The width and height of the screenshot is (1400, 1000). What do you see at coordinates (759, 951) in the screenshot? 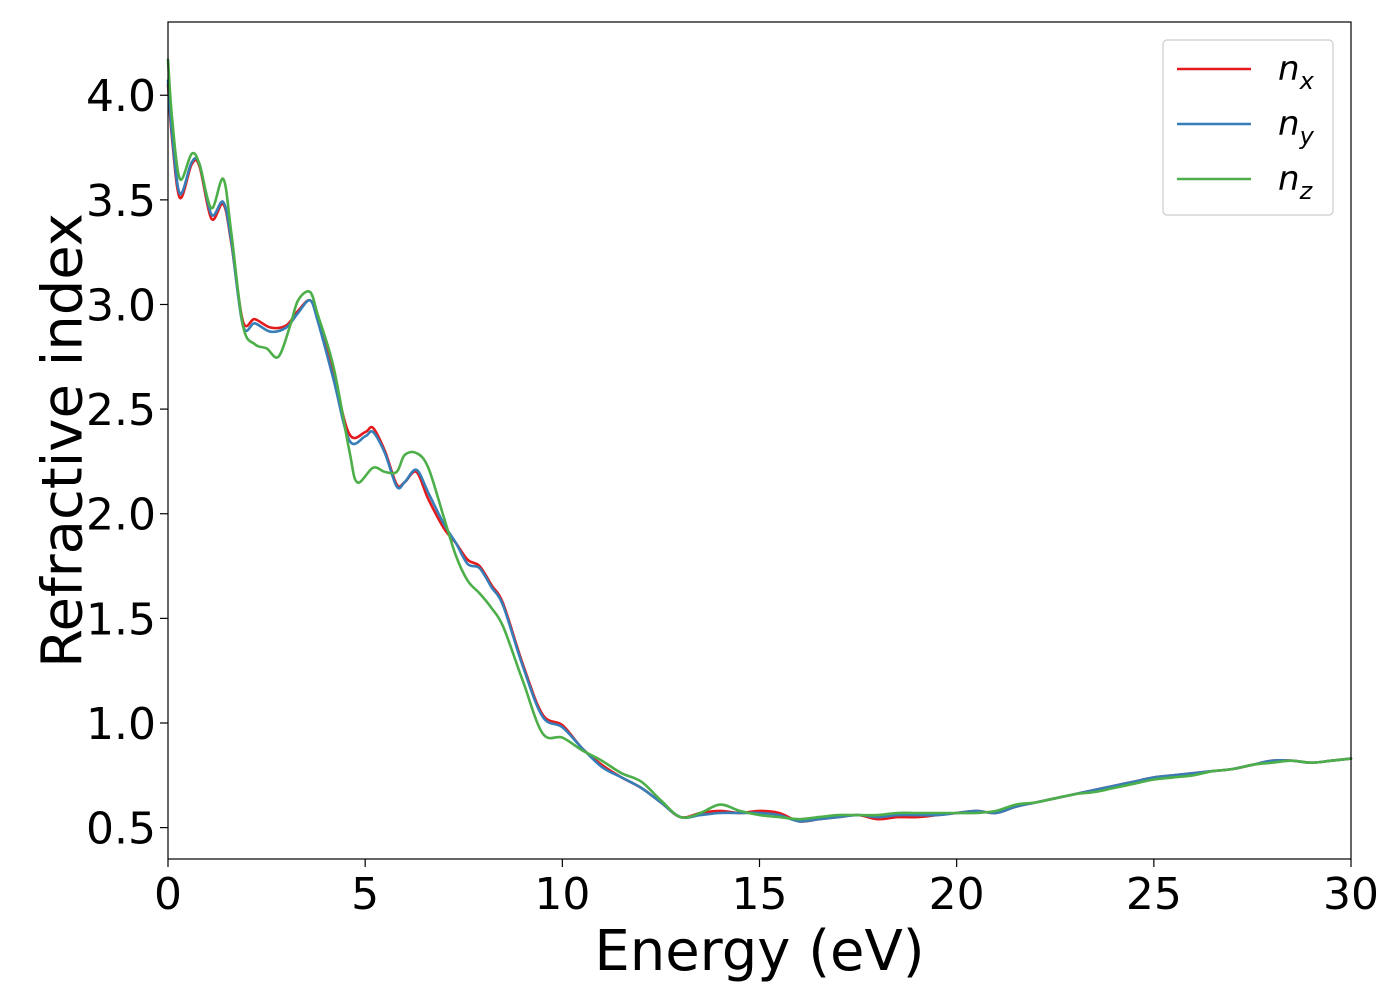
I see `x-axis-label: Energy (eV)` at bounding box center [759, 951].